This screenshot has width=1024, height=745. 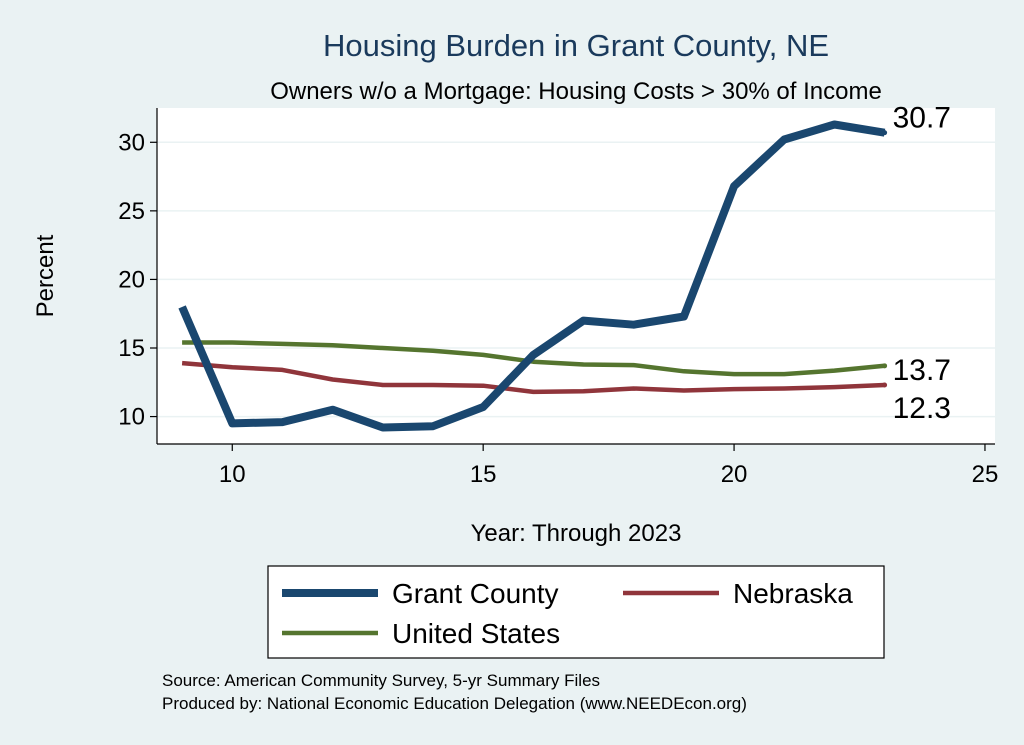 I want to click on end-label-nebraska: 12.3, so click(x=922, y=408).